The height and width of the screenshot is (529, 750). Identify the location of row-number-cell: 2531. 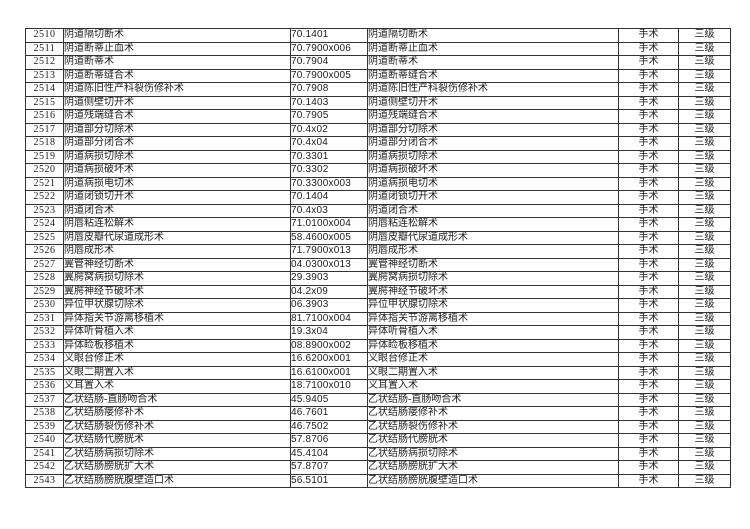
(44, 318).